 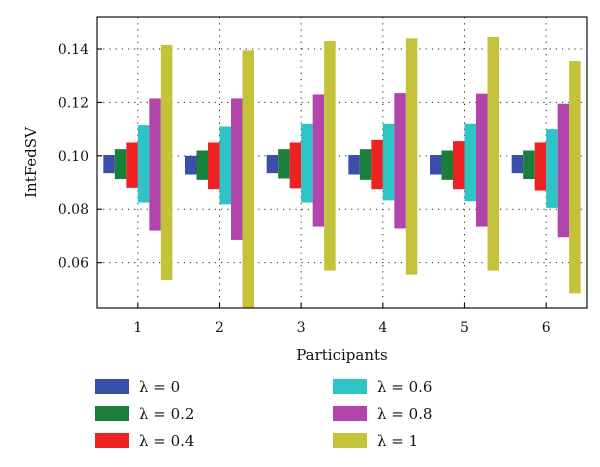 I want to click on legend-item: λ = 0.8, so click(x=382, y=414).